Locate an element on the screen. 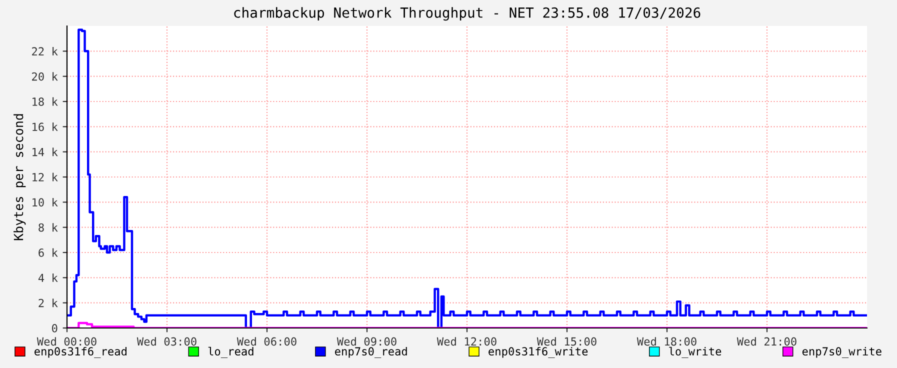 This screenshot has width=897, height=368. y-tick-label: 20 k is located at coordinates (45, 76).